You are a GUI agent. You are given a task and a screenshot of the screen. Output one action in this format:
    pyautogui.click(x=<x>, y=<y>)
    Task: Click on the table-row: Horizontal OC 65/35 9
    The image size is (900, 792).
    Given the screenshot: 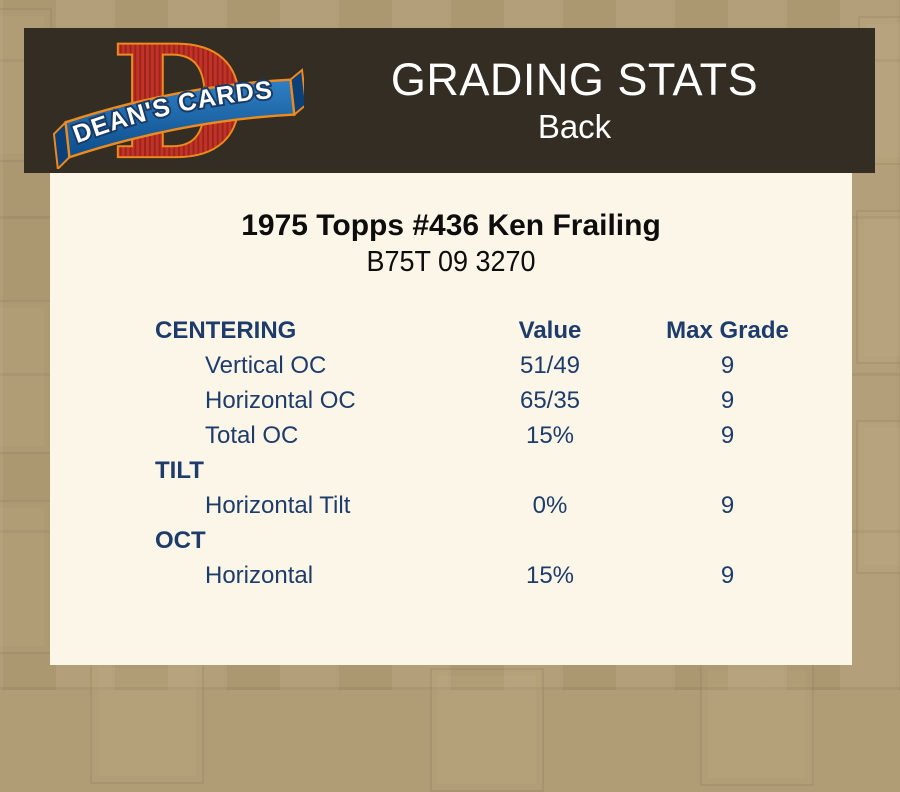 What is the action you would take?
    pyautogui.click(x=503, y=400)
    